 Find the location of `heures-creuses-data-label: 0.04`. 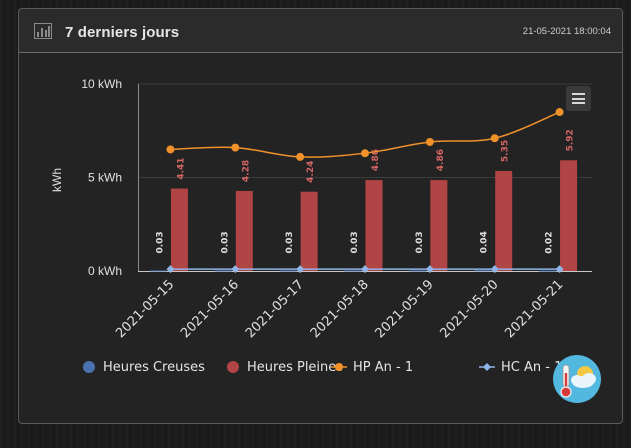

heures-creuses-data-label: 0.04 is located at coordinates (485, 242).